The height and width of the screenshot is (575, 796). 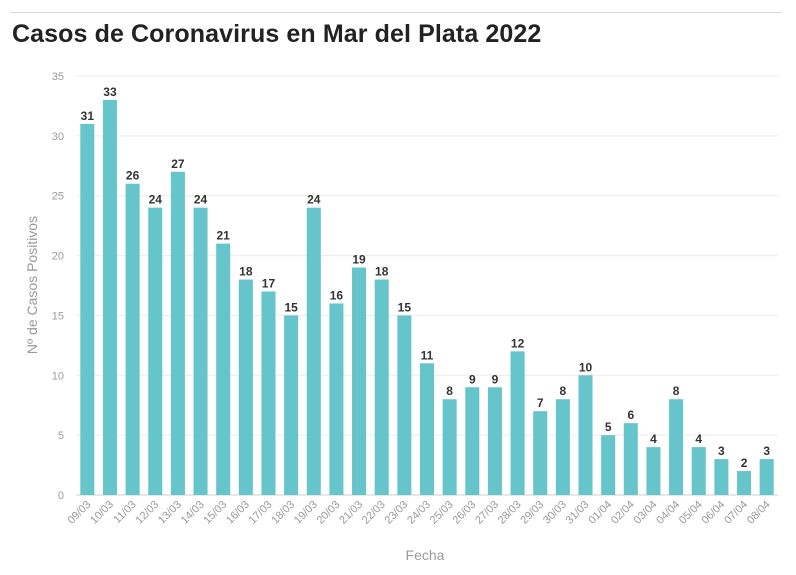 I want to click on x-tick-label: 17/03, so click(x=261, y=513).